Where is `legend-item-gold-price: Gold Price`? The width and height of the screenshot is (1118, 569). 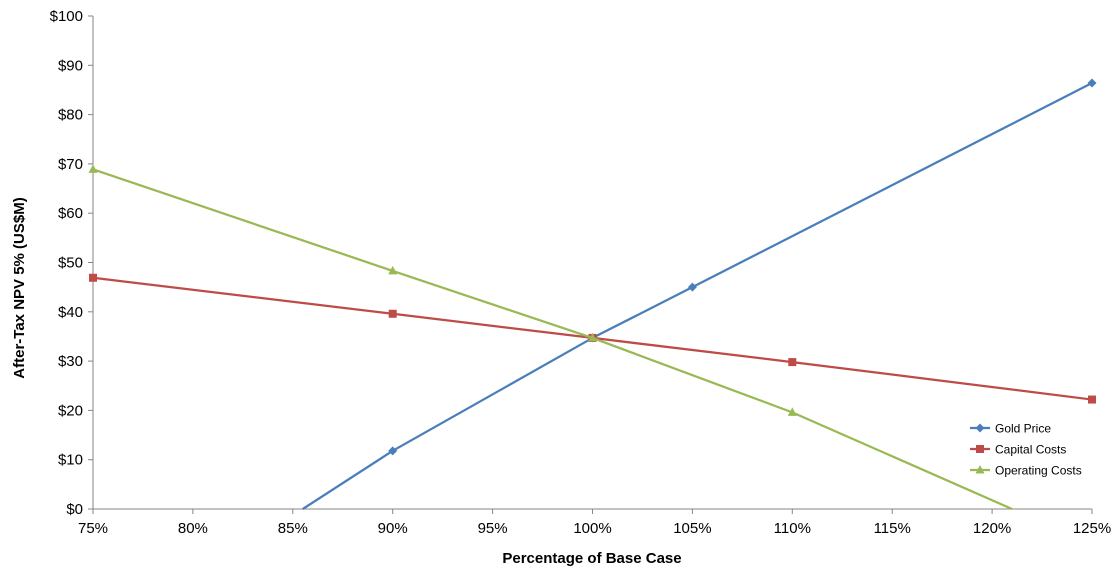 legend-item-gold-price: Gold Price is located at coordinates (1010, 429).